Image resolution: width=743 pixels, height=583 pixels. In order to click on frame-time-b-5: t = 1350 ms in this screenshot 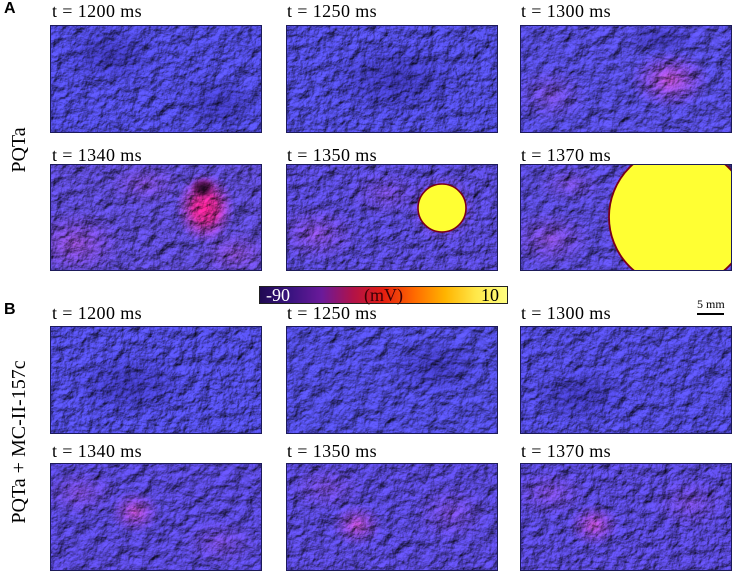, I will do `click(332, 451)`.